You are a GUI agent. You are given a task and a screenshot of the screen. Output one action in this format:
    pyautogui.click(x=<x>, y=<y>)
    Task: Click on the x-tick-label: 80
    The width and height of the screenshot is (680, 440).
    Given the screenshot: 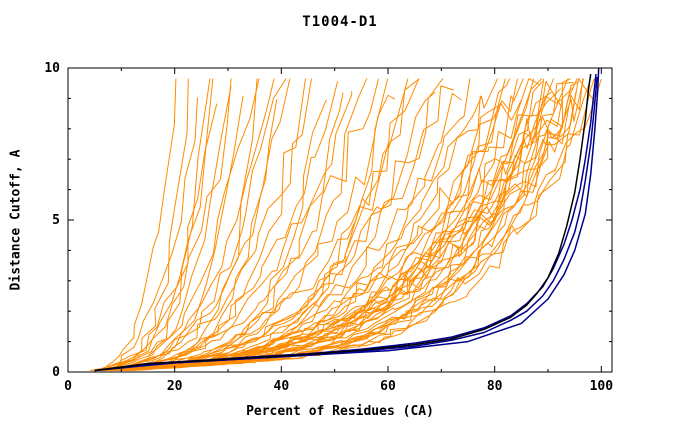 What is the action you would take?
    pyautogui.click(x=495, y=386)
    